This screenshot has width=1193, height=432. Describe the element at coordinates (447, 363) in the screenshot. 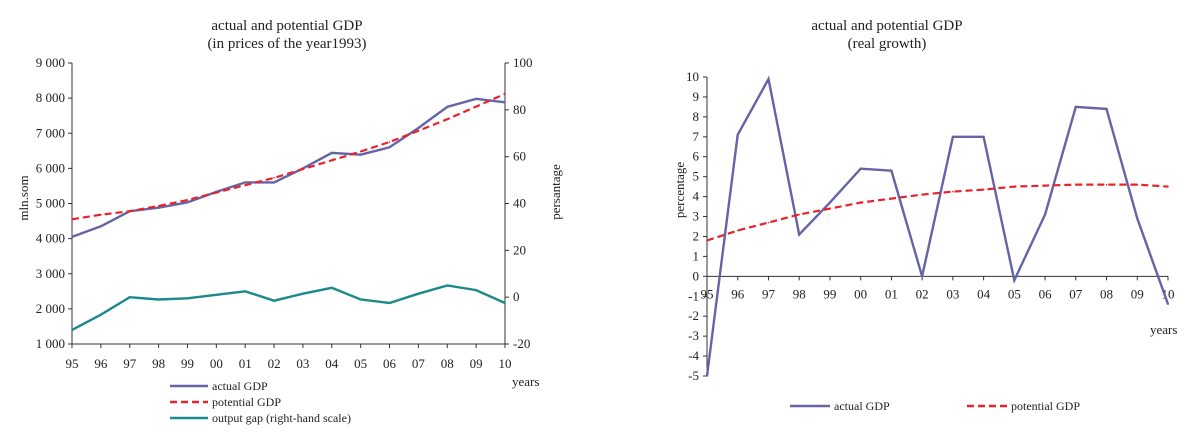

I see `chart1-x-tick-label: 08` at that location.